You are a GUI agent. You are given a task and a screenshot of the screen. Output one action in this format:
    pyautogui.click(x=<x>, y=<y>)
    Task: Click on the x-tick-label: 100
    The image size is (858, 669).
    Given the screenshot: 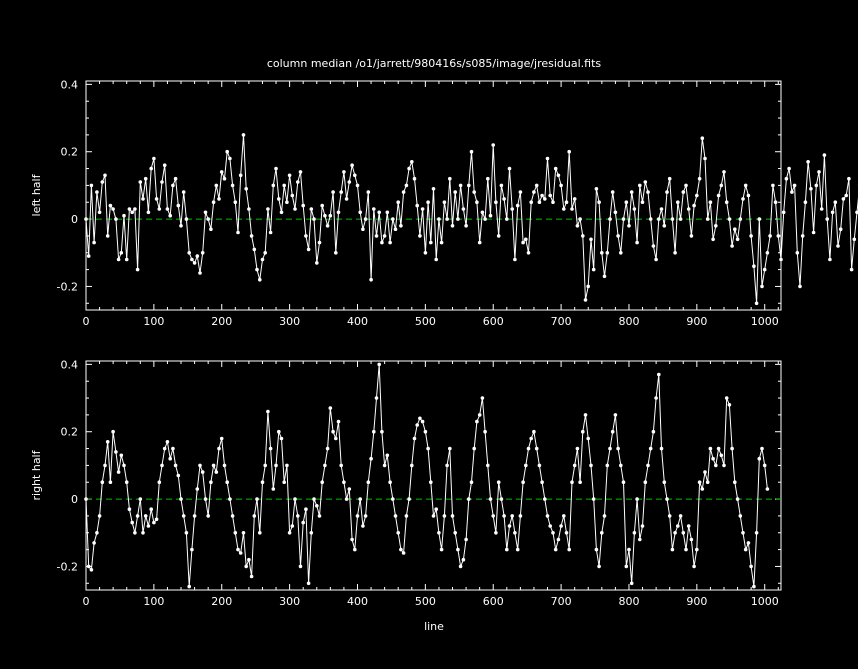 What is the action you would take?
    pyautogui.click(x=153, y=321)
    